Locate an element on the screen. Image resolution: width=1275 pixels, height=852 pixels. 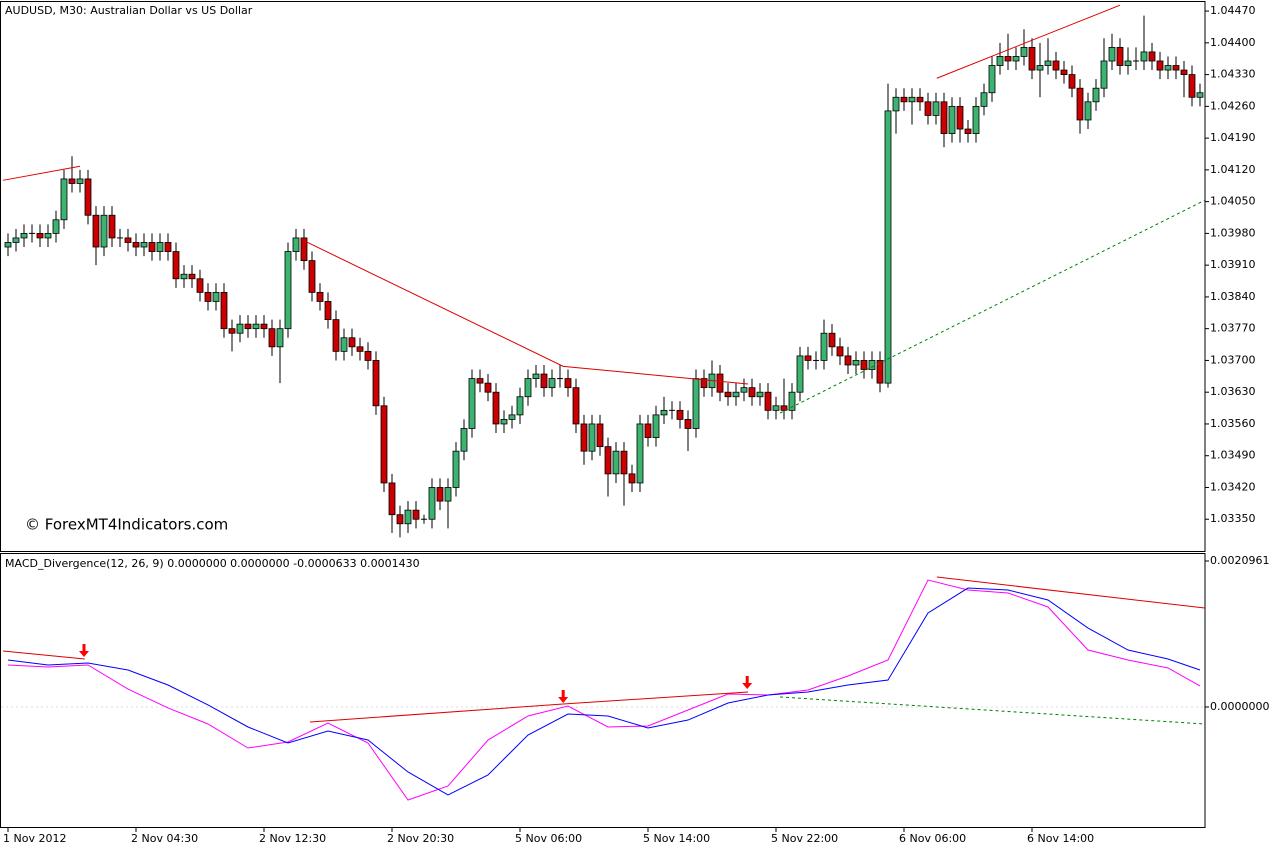
y-tick-label: 1.03560 is located at coordinates (1233, 423).